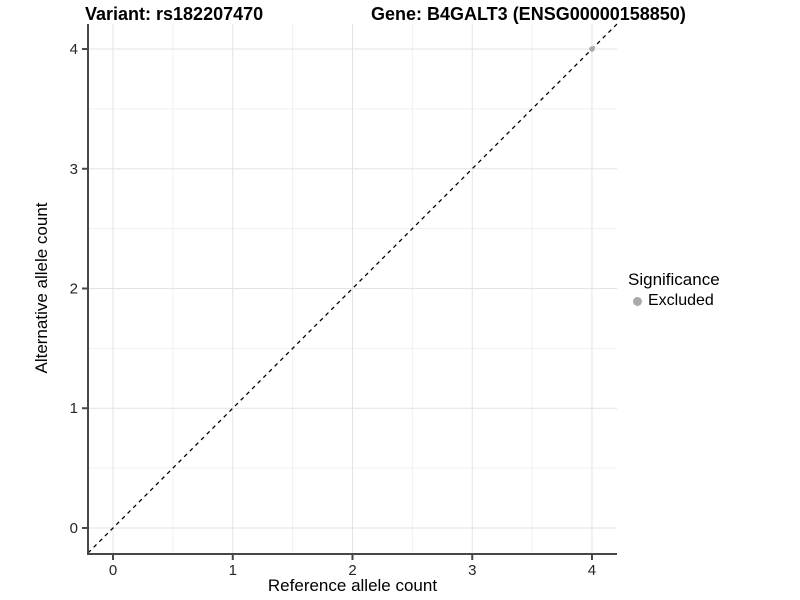  Describe the element at coordinates (681, 300) in the screenshot. I see `legend-entry-label: Excluded` at that location.